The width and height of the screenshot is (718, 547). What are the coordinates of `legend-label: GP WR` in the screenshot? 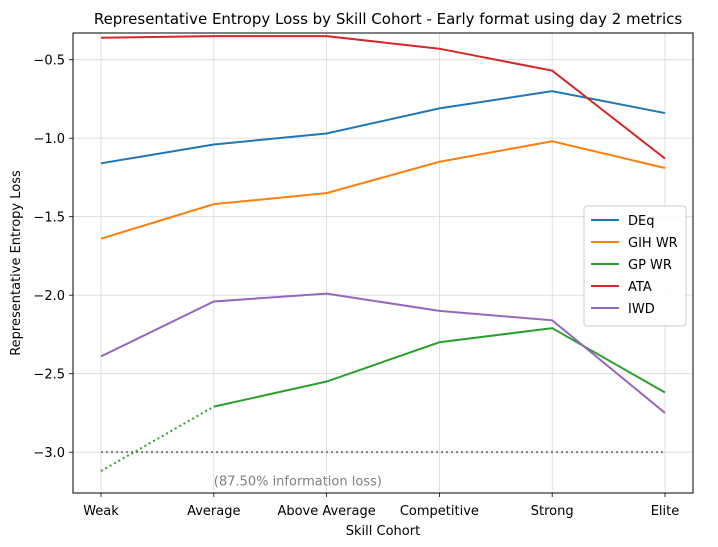 It's located at (650, 265).